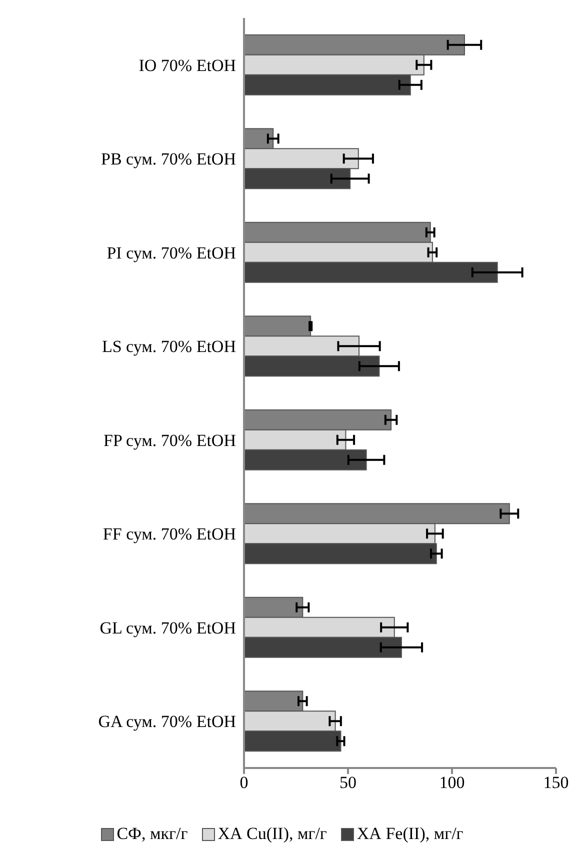 This screenshot has height=860, width=586. Describe the element at coordinates (556, 782) in the screenshot. I see `x-tick-label: 150` at that location.